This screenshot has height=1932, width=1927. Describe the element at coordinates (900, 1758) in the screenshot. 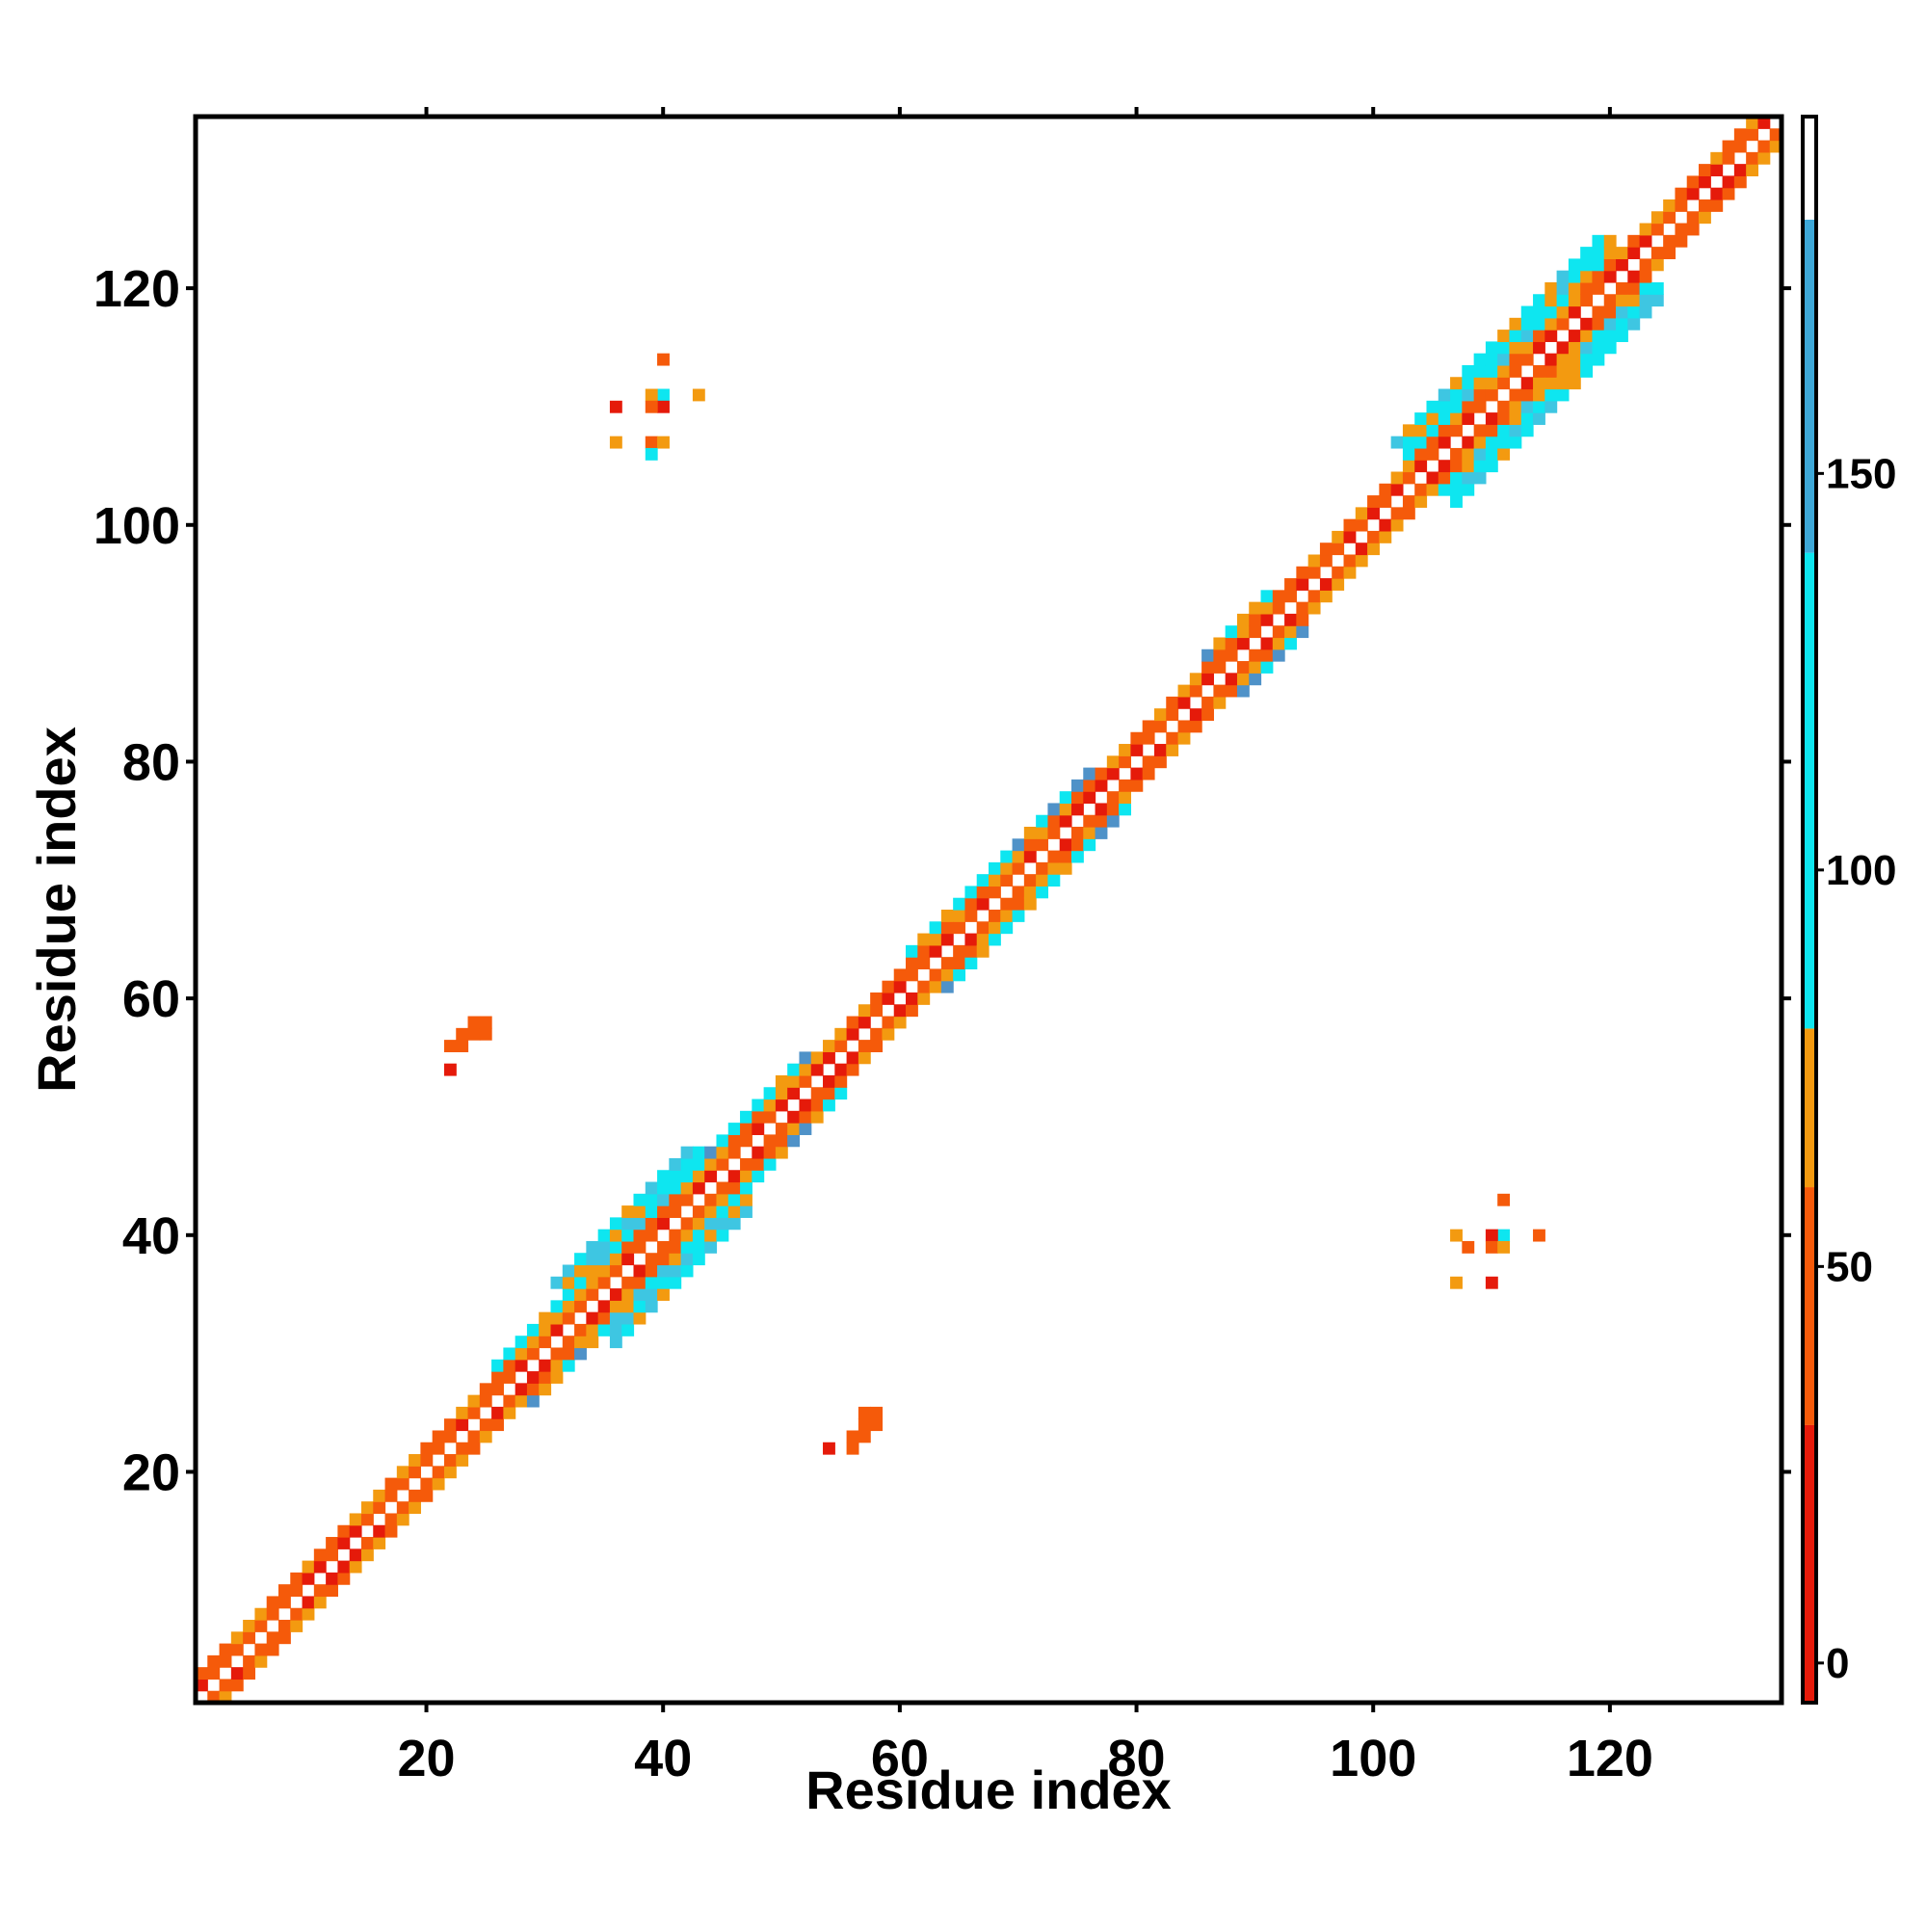

I see `x-tick-label: 60` at that location.